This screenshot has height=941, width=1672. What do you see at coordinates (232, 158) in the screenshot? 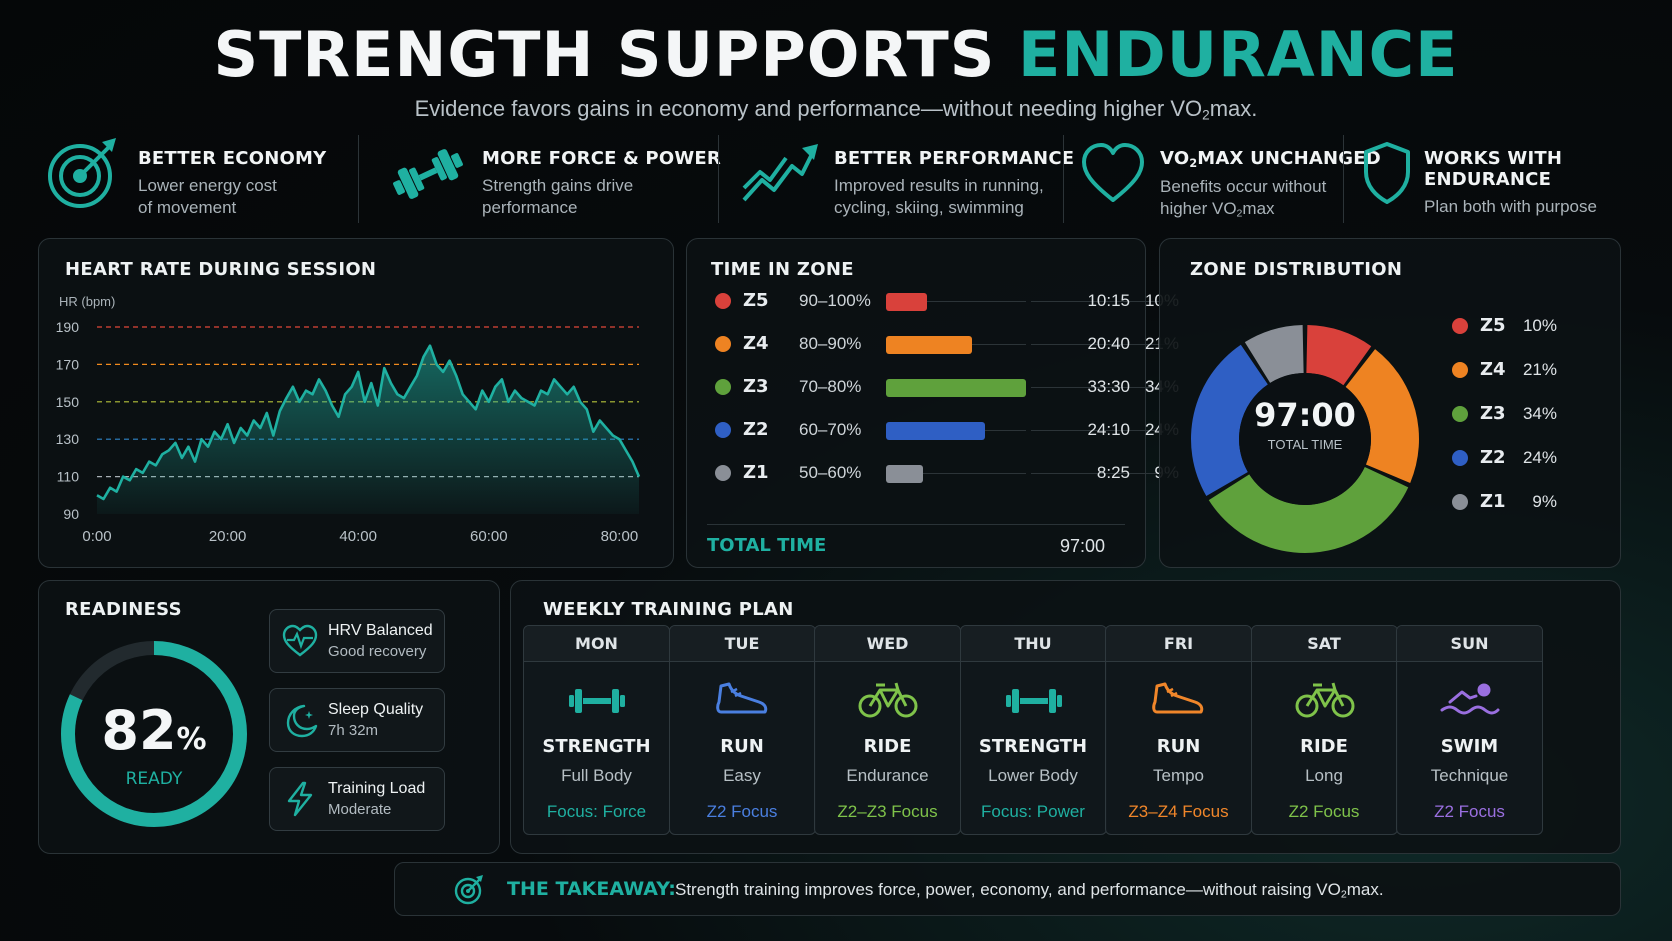
I see `feature-title: BETTER ECONOMY` at bounding box center [232, 158].